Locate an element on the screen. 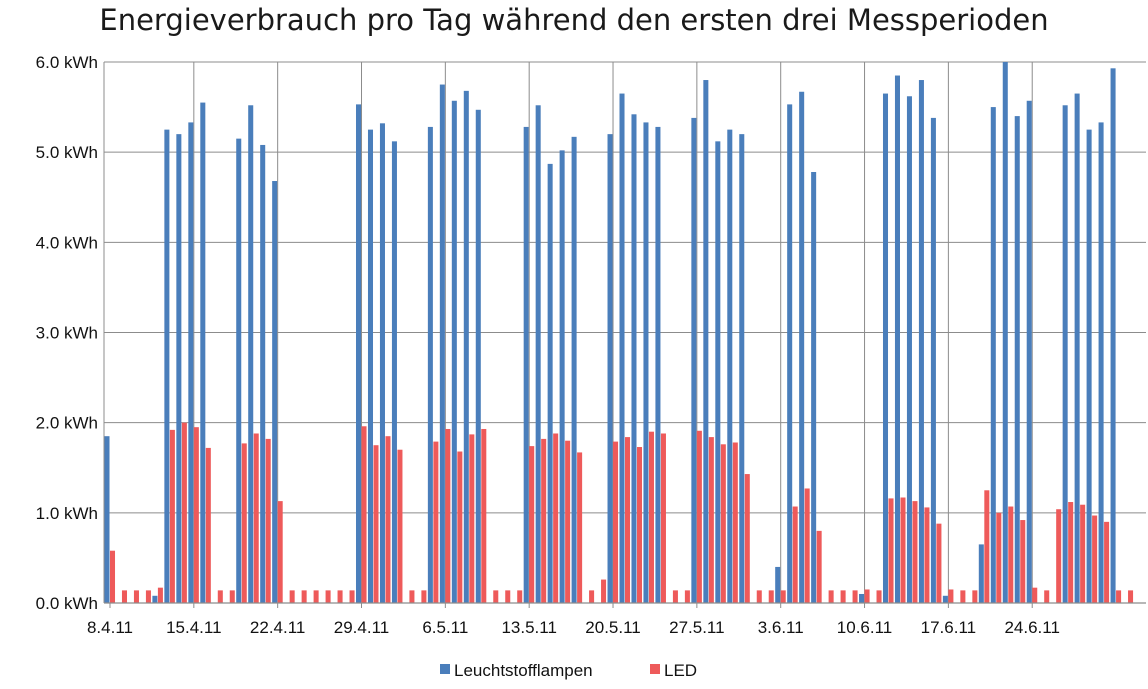 The height and width of the screenshot is (689, 1148). x-tick-label: 17.6.11 is located at coordinates (948, 627).